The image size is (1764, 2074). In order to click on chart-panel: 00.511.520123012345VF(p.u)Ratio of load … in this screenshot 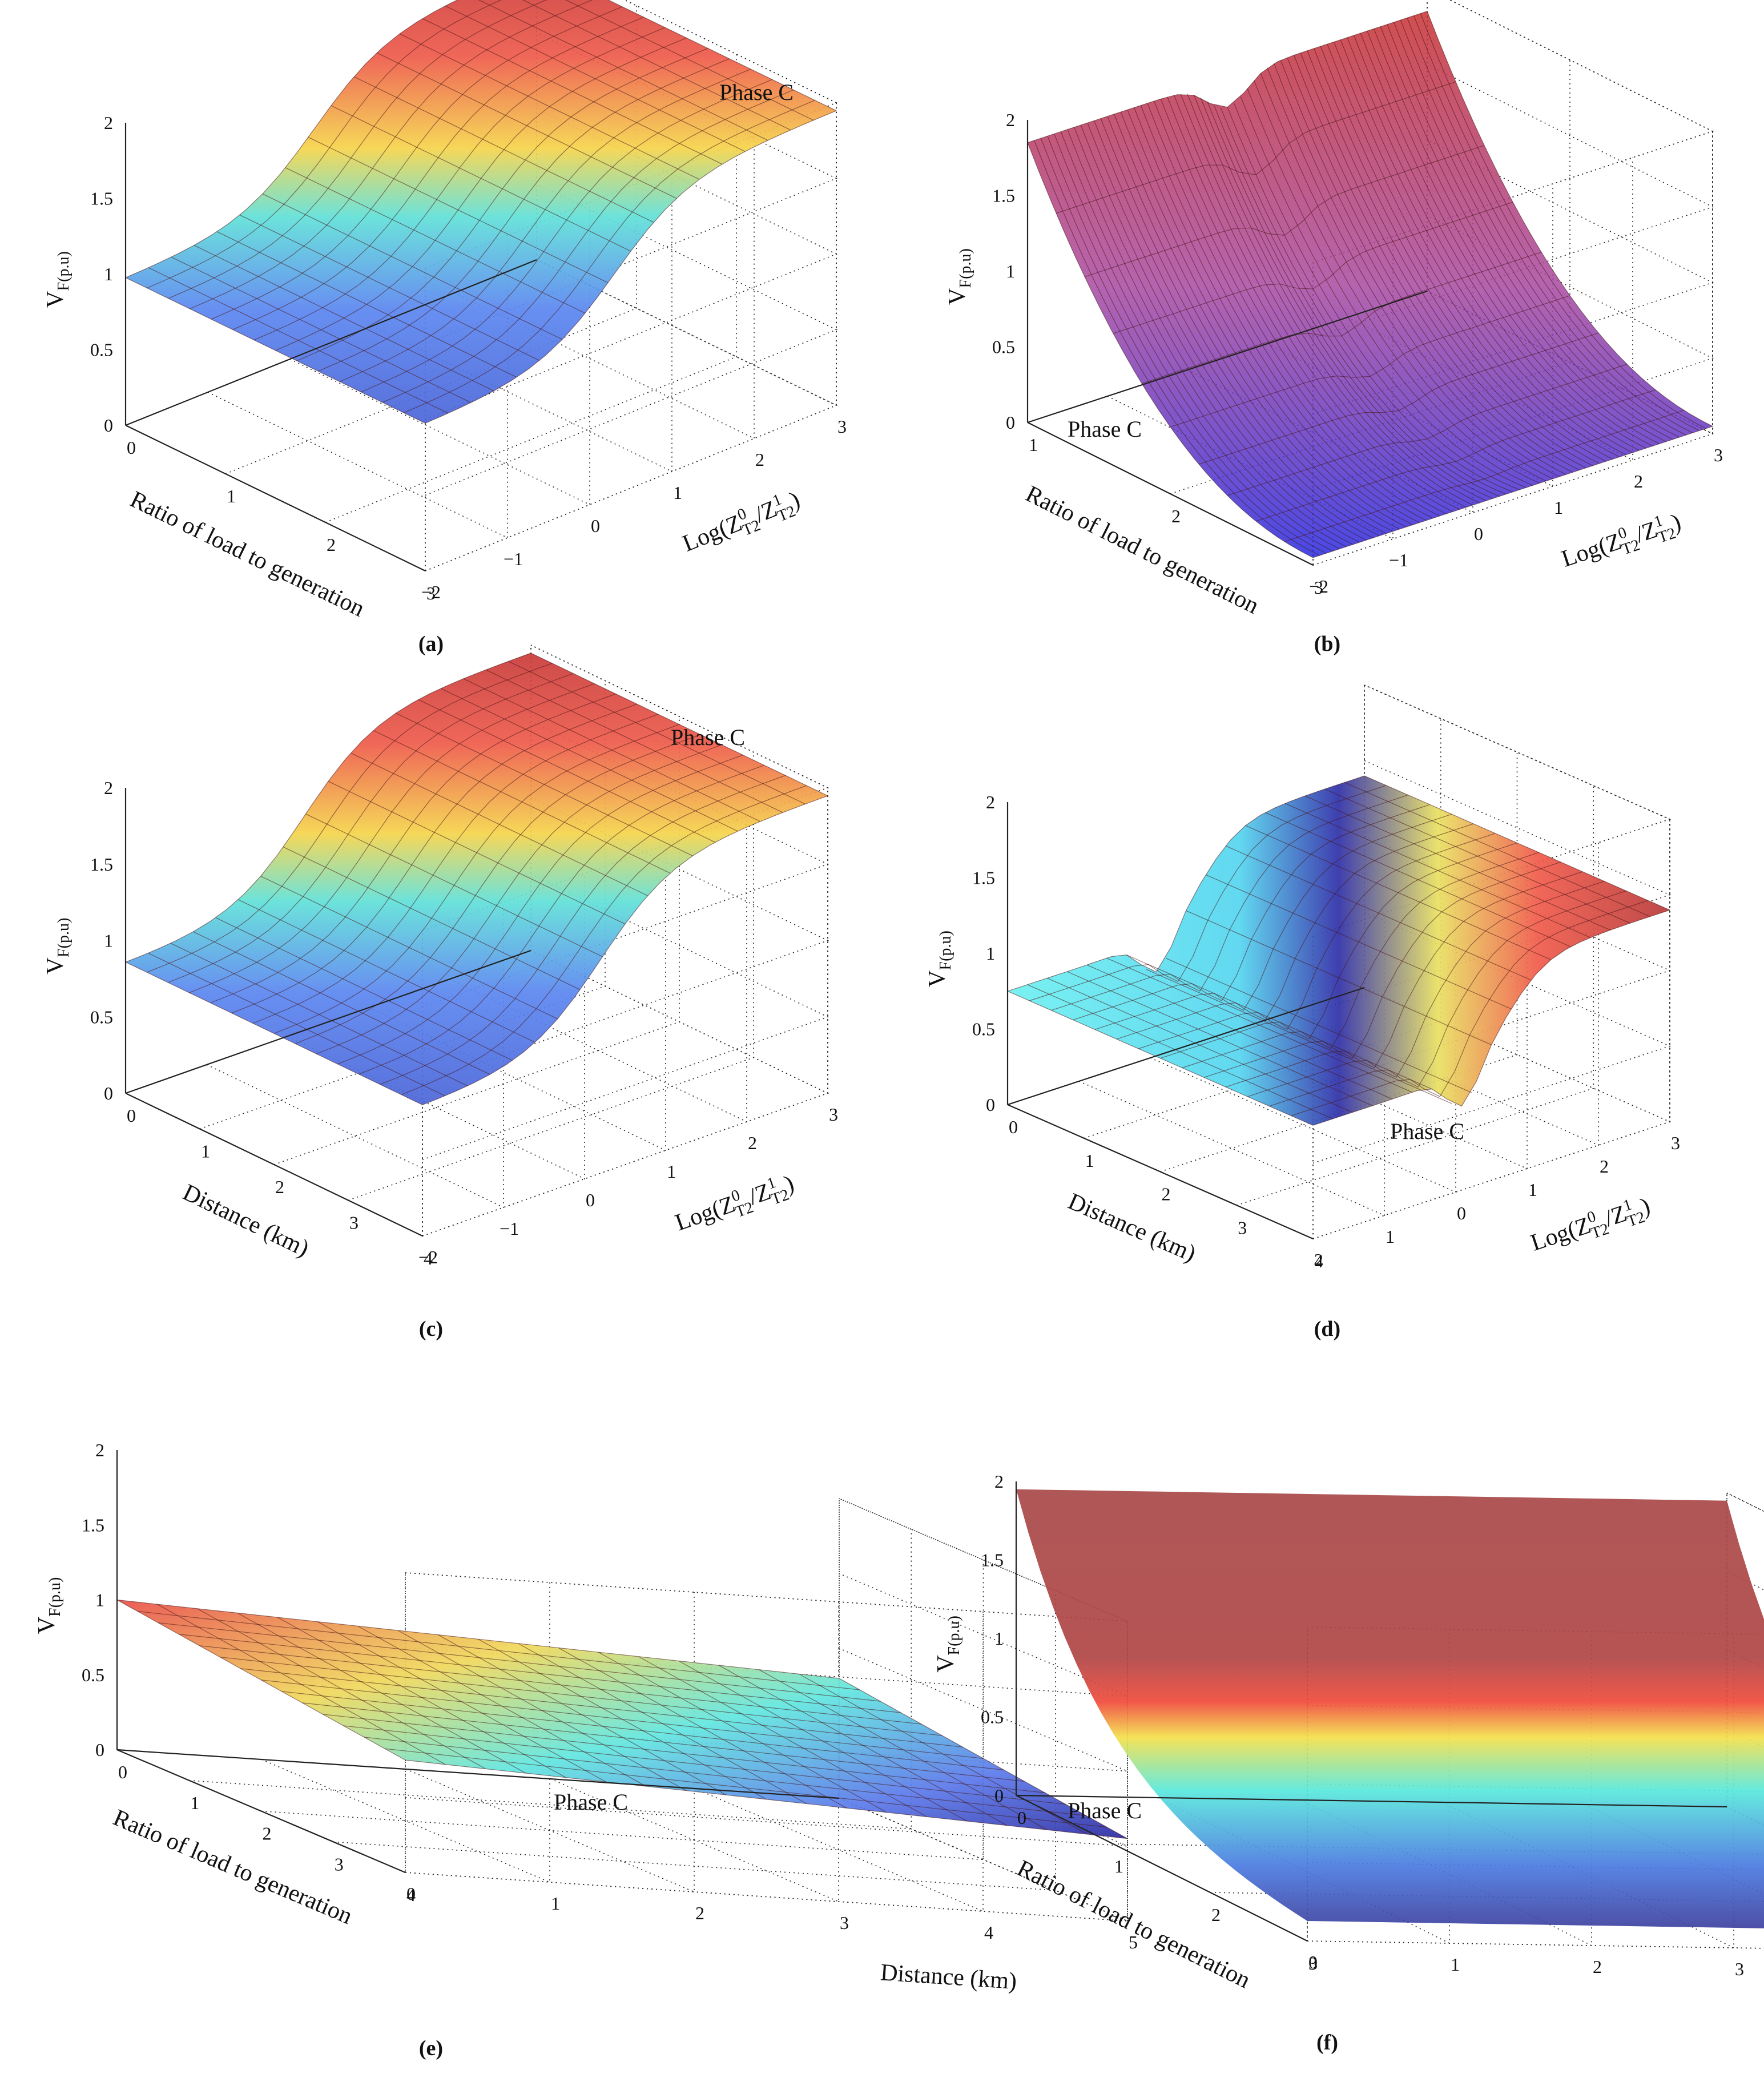, I will do `click(1348, 1763)`.